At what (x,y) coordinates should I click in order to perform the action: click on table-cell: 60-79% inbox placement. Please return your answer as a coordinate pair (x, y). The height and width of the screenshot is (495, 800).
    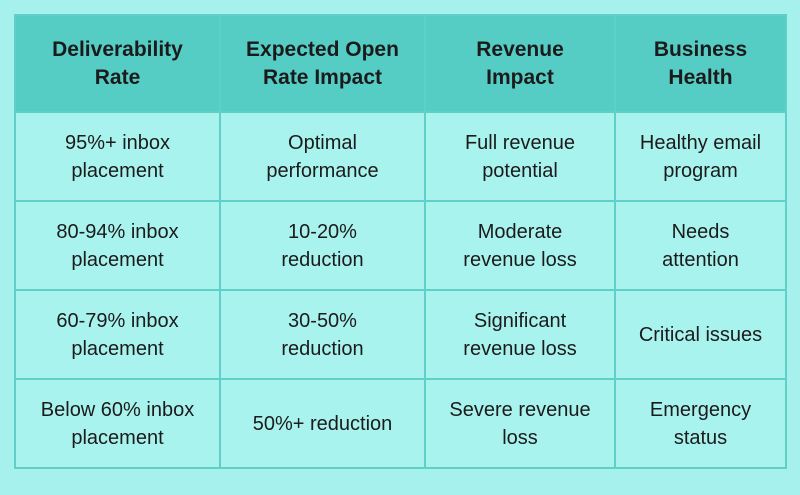
    Looking at the image, I should click on (117, 334).